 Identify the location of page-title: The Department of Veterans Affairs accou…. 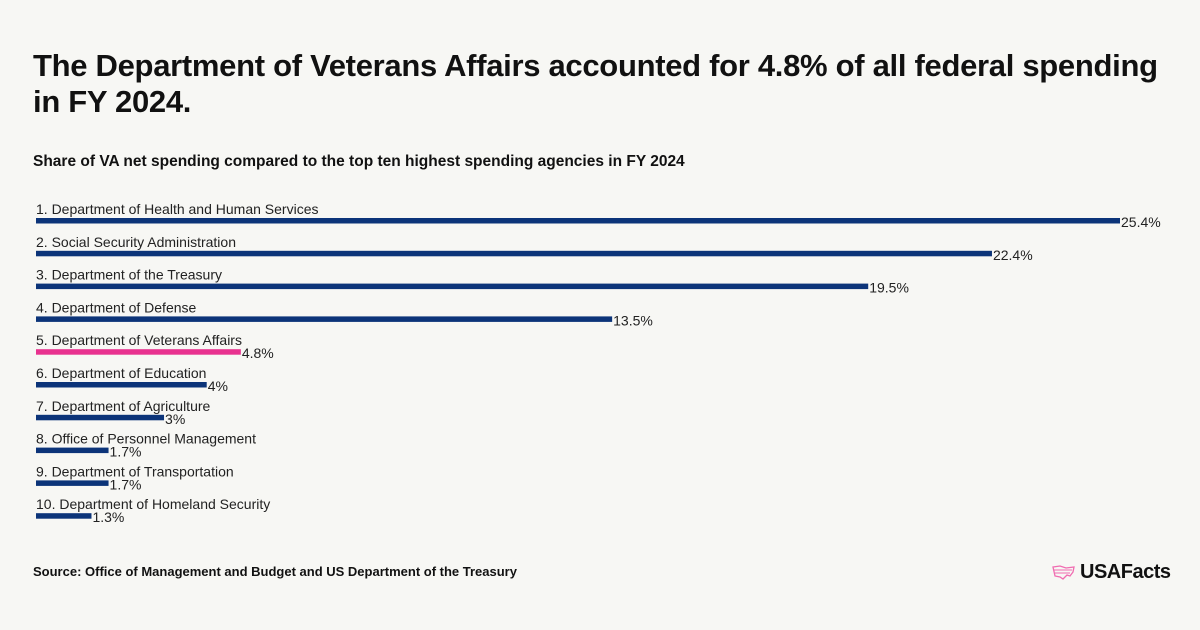
(595, 83).